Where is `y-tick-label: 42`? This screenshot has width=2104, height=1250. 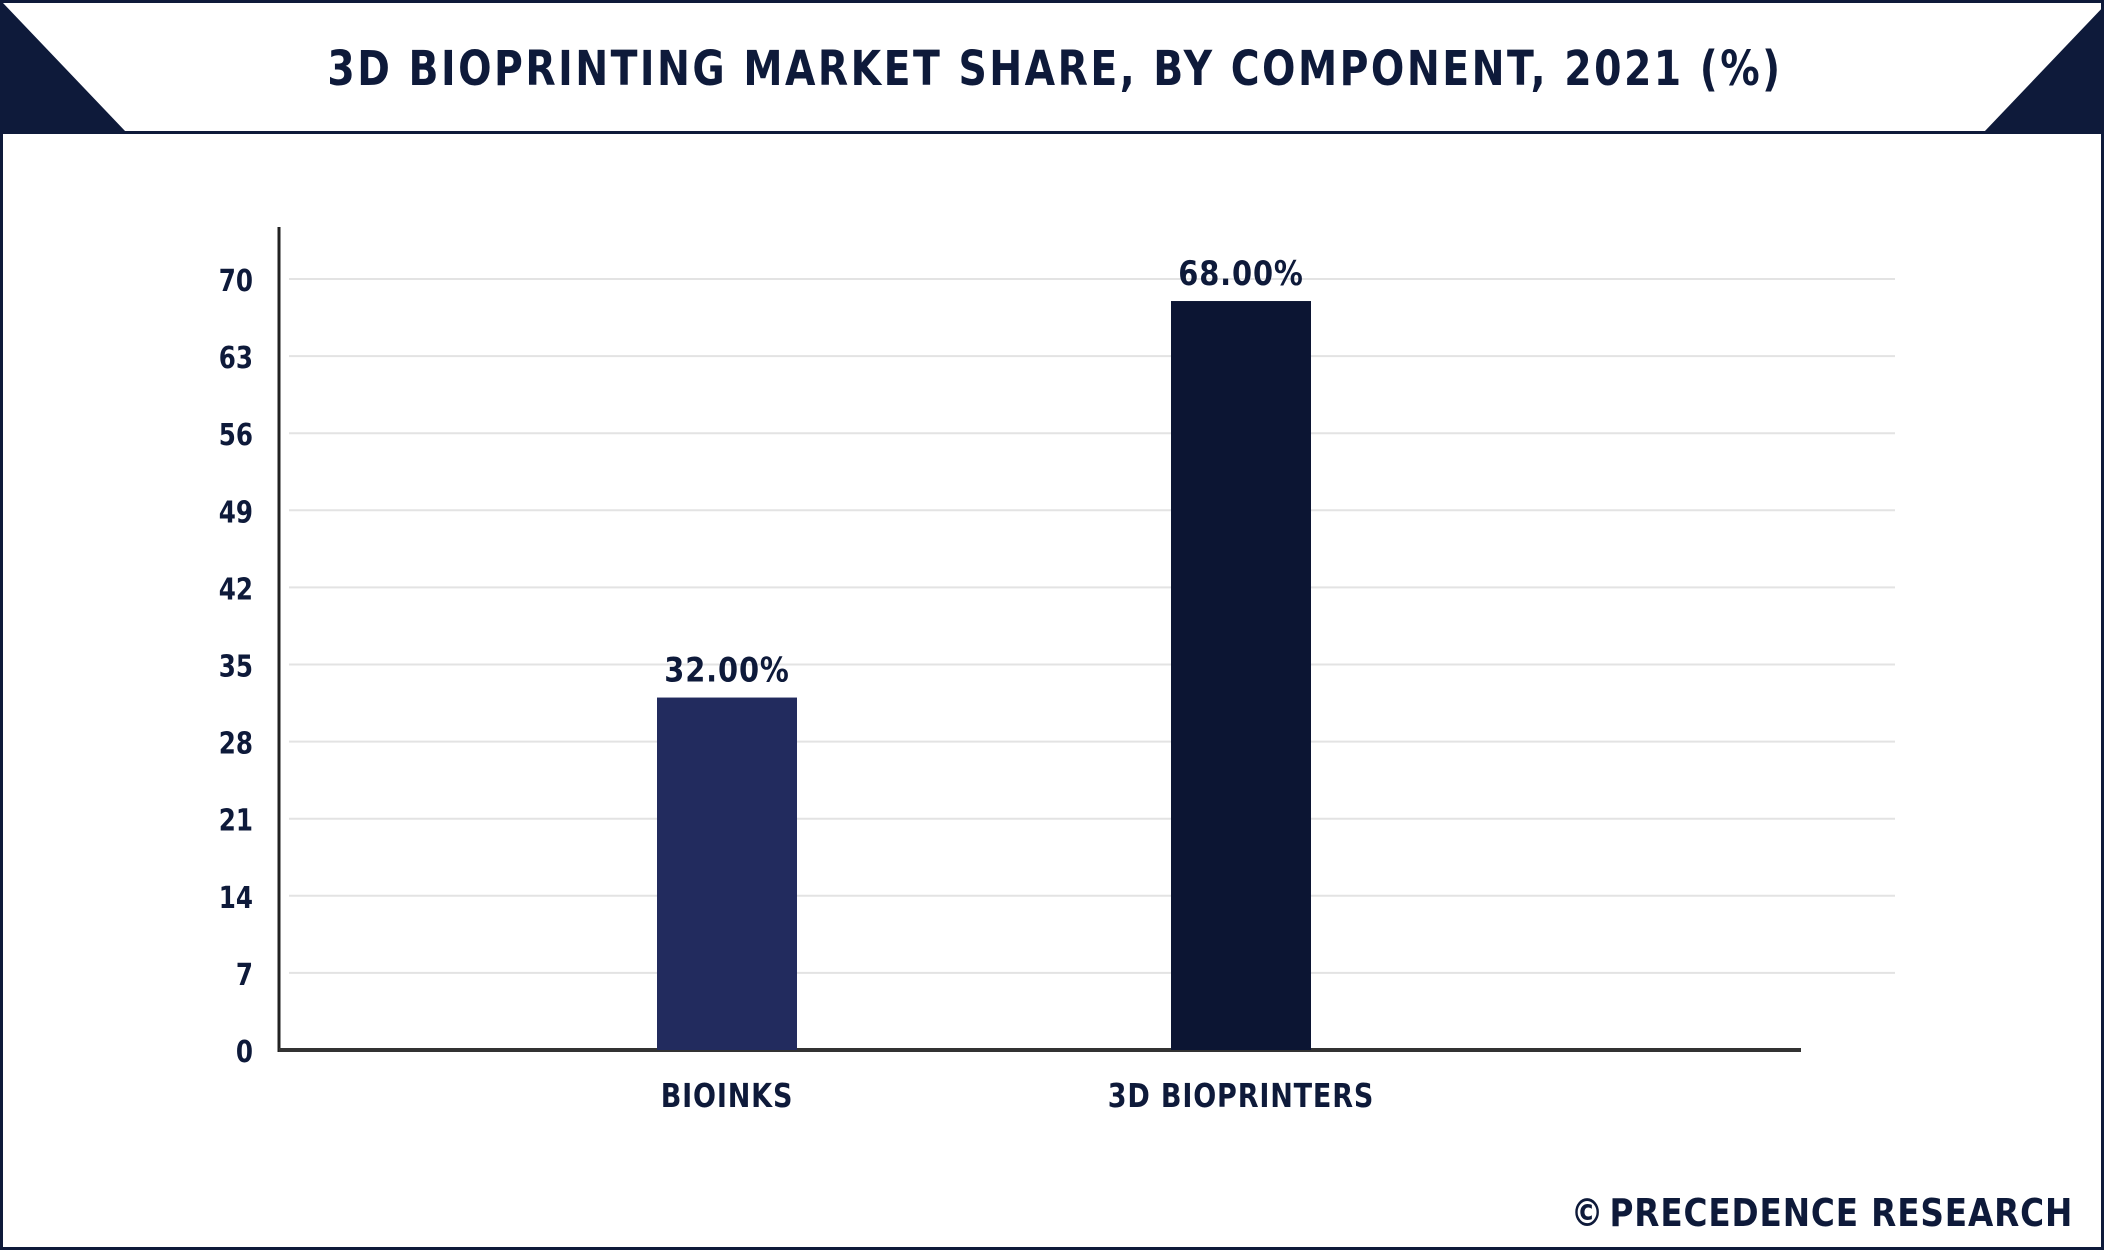
y-tick-label: 42 is located at coordinates (236, 590).